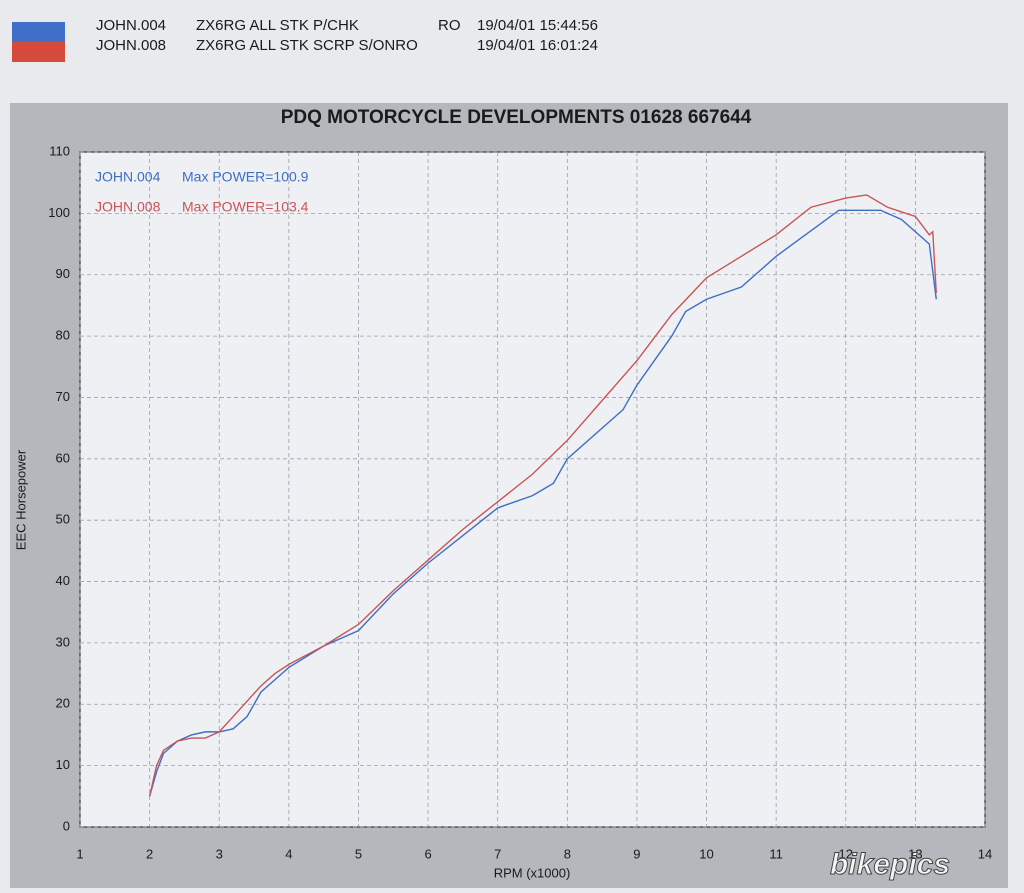 This screenshot has width=1024, height=893. What do you see at coordinates (63, 764) in the screenshot?
I see `y-tick-label: 10` at bounding box center [63, 764].